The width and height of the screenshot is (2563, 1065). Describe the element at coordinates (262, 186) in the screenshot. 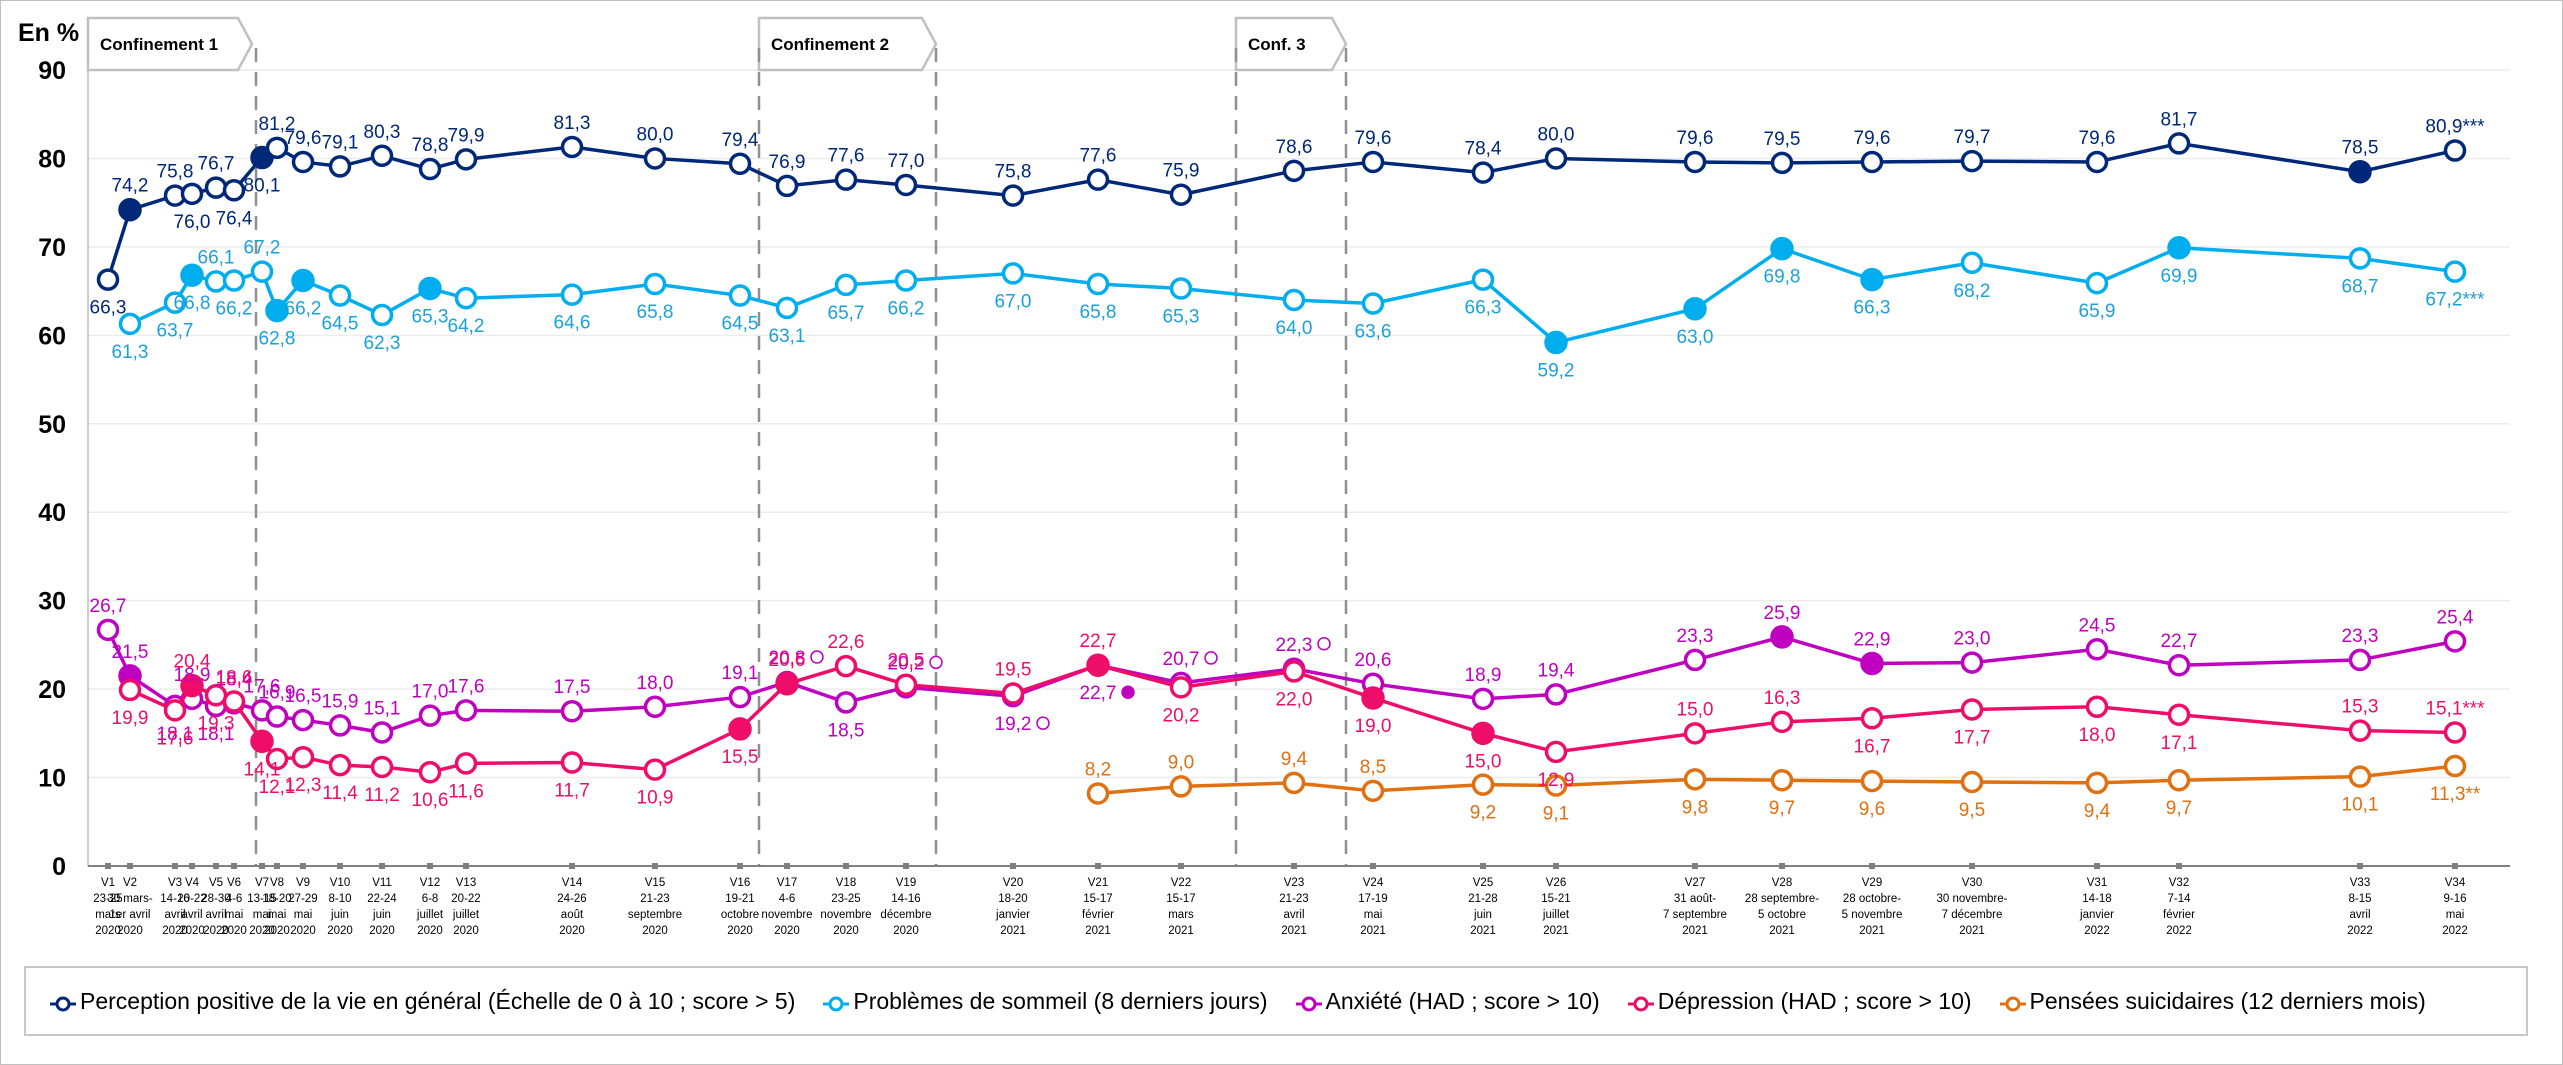

I see `data-label: 80,1` at that location.